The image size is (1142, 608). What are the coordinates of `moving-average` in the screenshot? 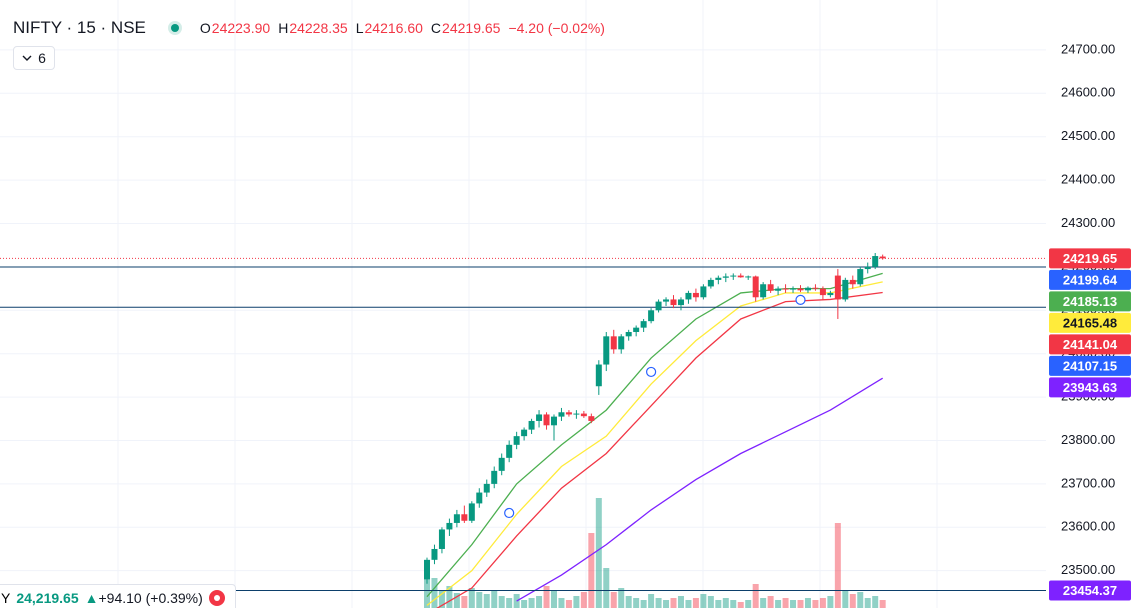 It's located at (700, 489).